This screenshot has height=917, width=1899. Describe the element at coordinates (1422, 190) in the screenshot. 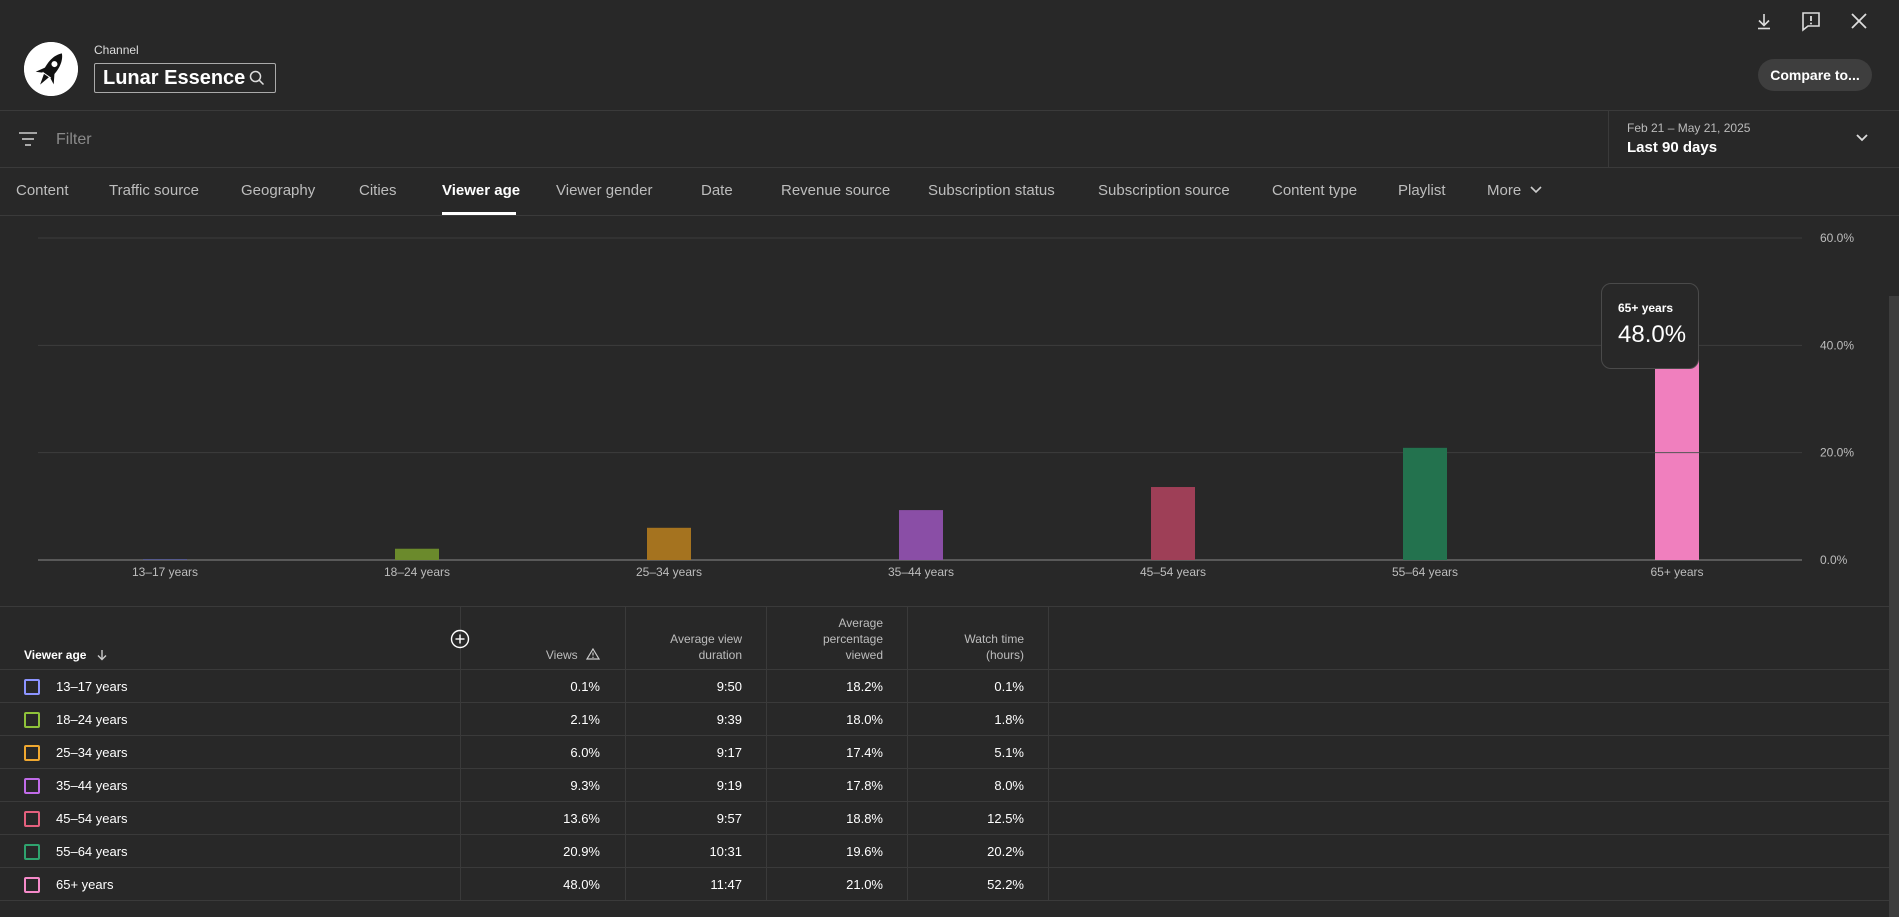

I see `tab-playlist: Playlist` at that location.